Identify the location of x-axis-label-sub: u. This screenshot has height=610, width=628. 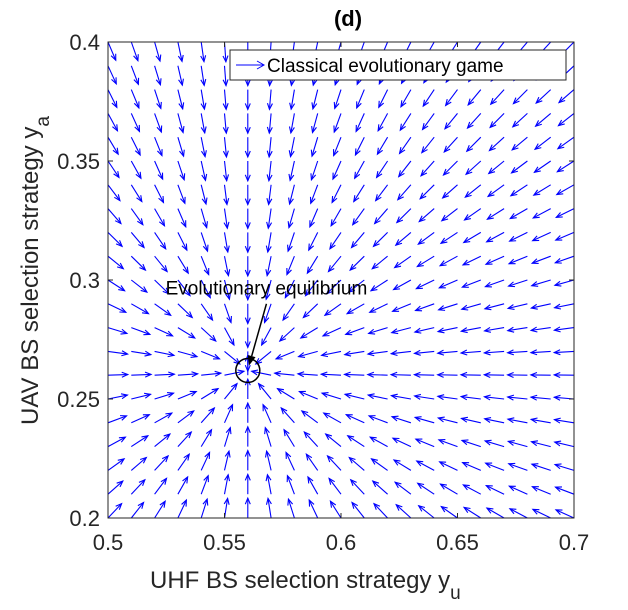
(455, 593).